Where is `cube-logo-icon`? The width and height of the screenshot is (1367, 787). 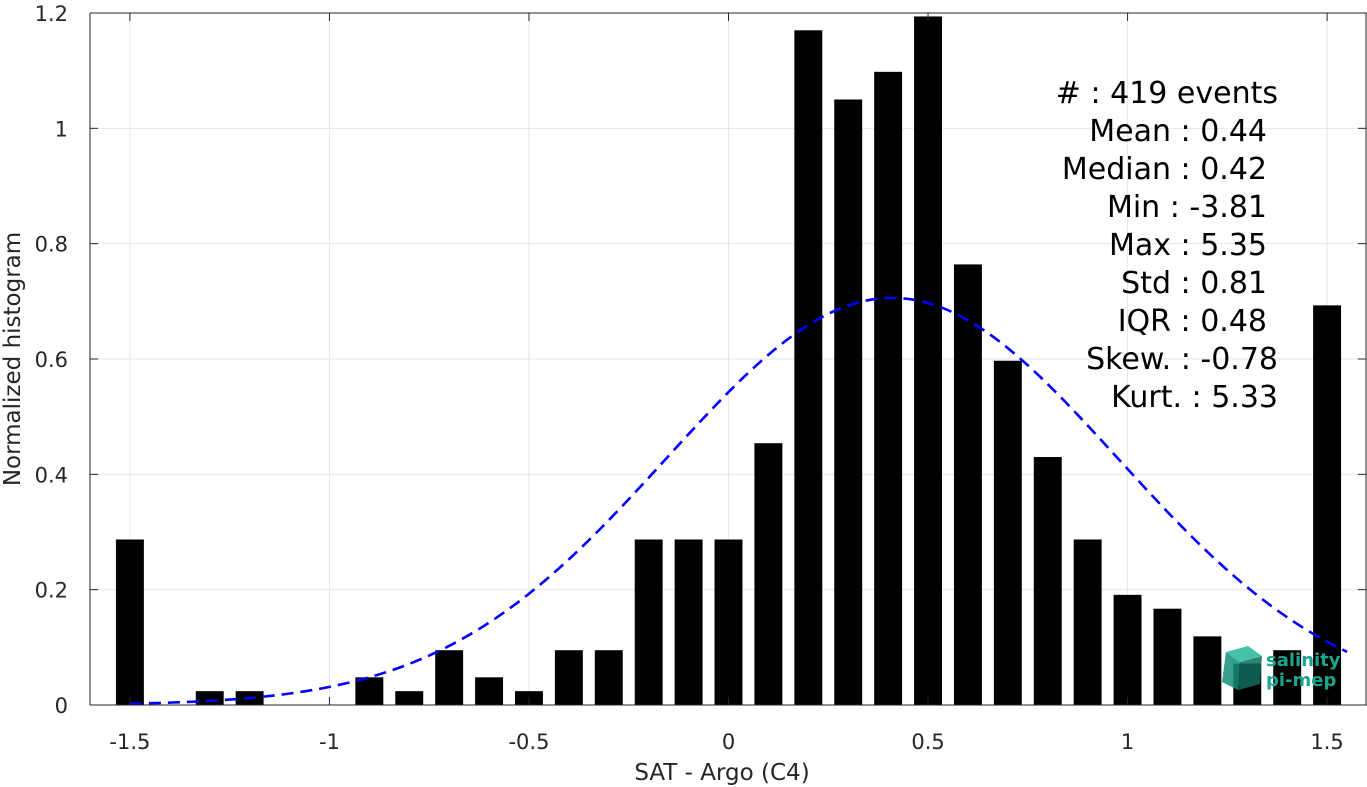 cube-logo-icon is located at coordinates (1242, 668).